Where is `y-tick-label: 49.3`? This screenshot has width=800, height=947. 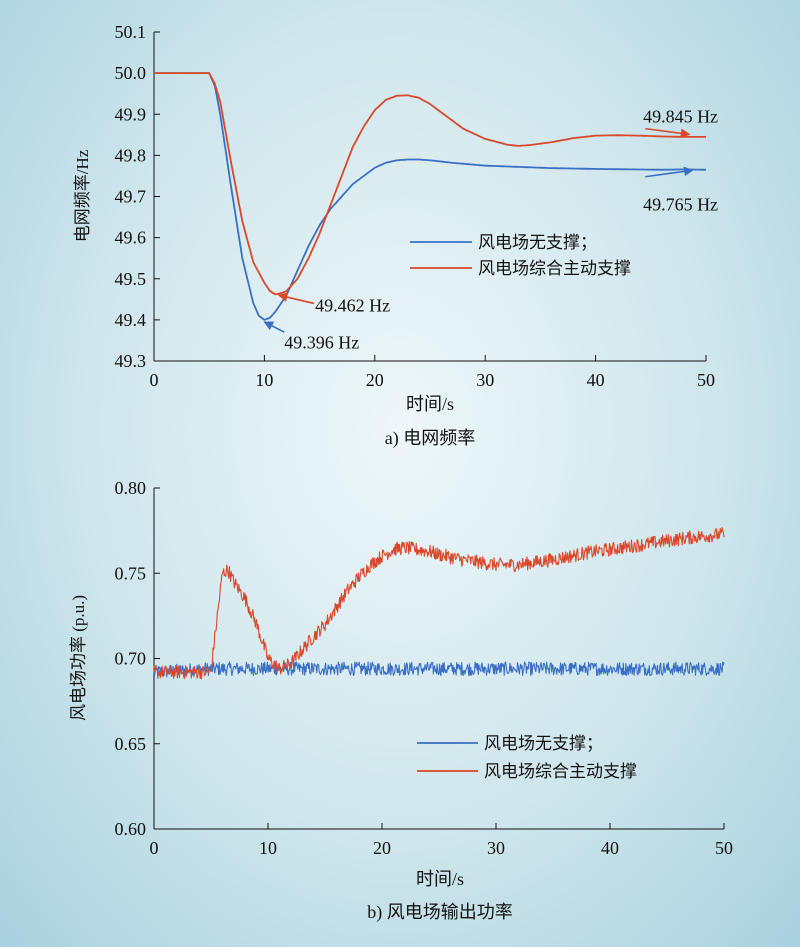 y-tick-label: 49.3 is located at coordinates (131, 361).